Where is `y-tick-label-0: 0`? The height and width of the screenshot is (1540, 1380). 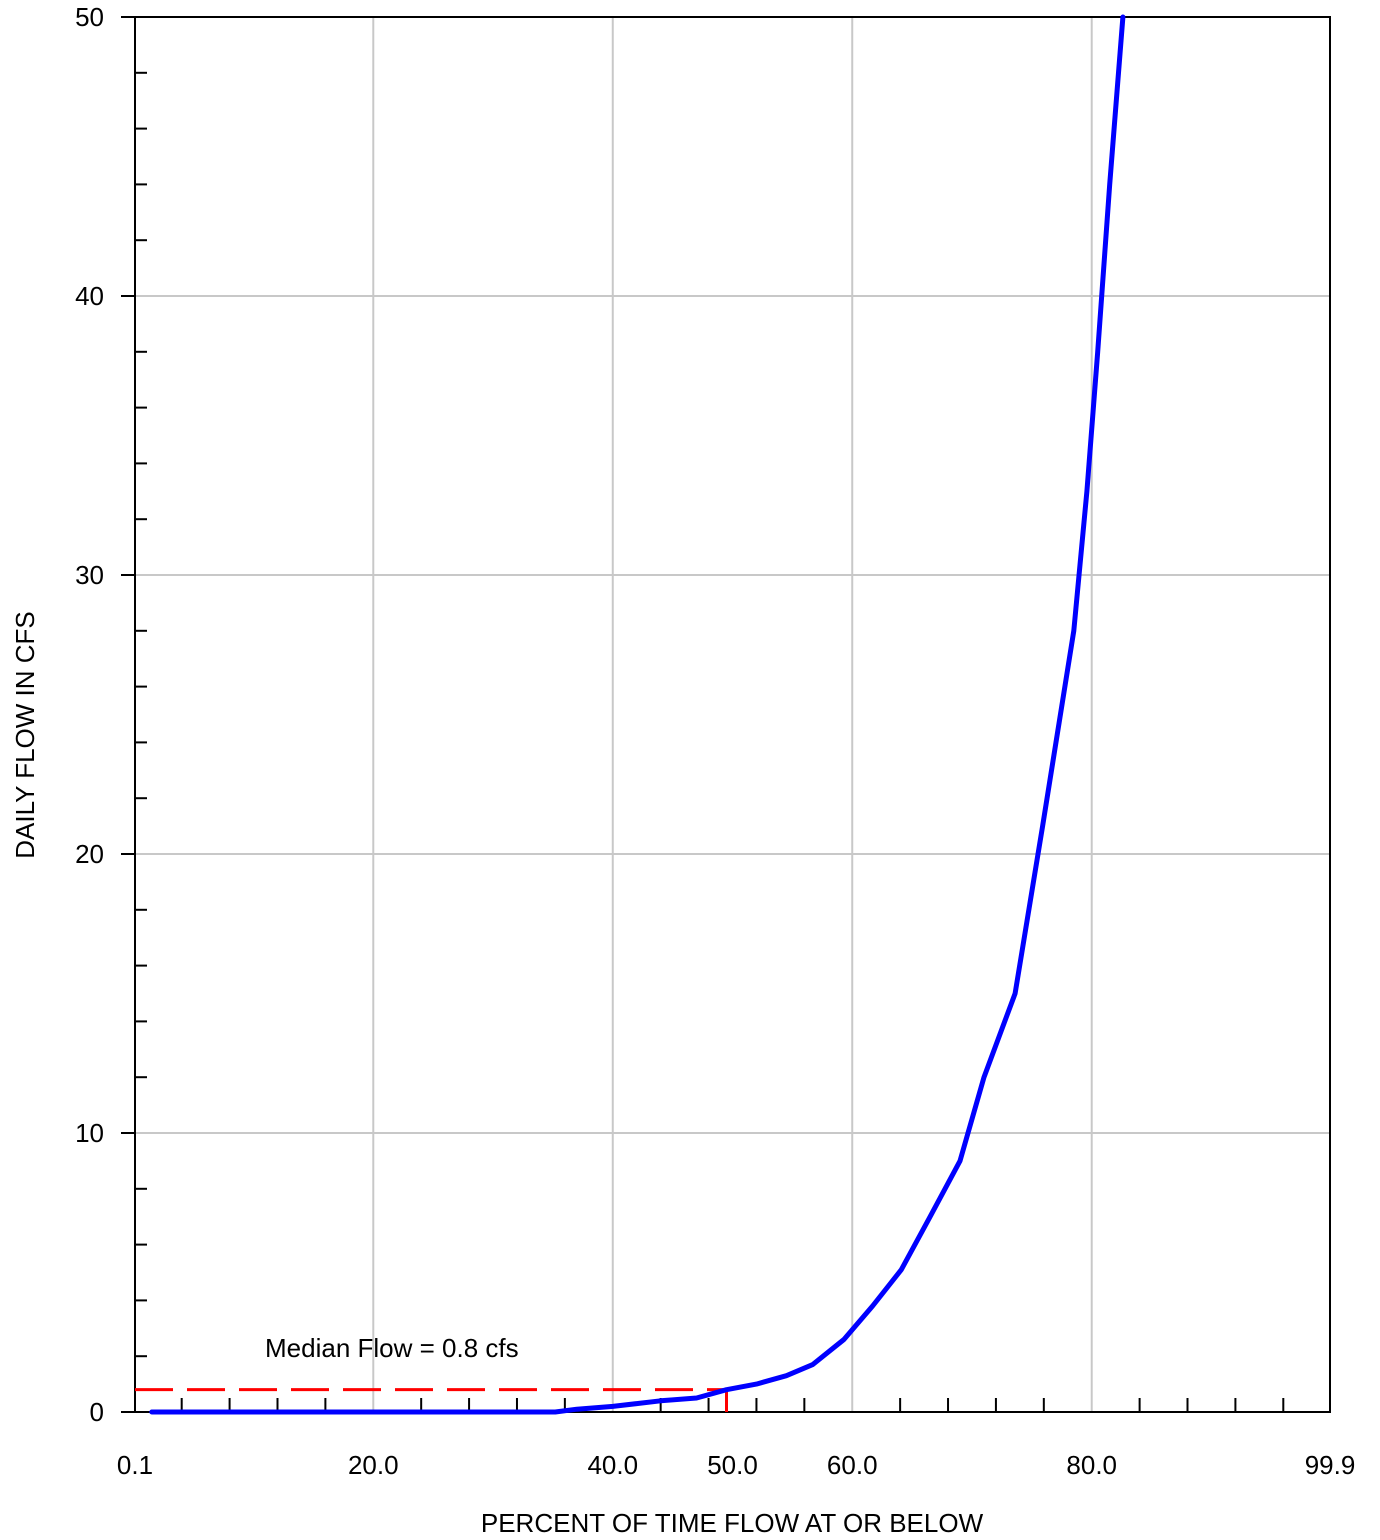
y-tick-label-0: 0 is located at coordinates (97, 1412).